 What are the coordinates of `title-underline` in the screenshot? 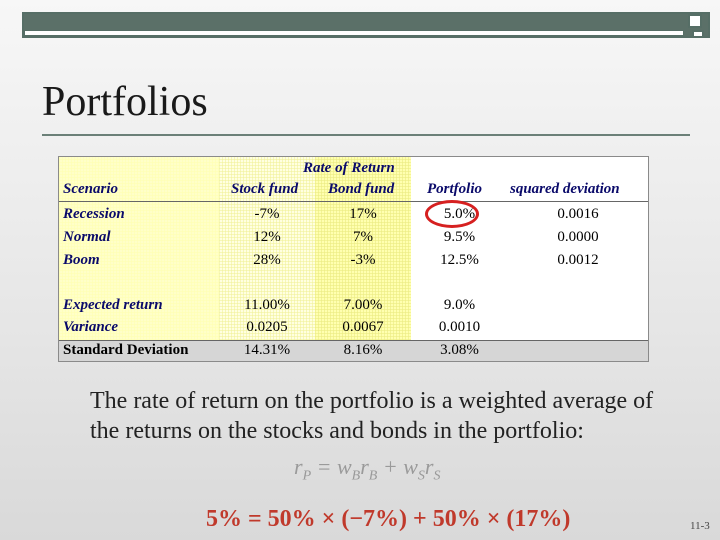 It's located at (366, 135).